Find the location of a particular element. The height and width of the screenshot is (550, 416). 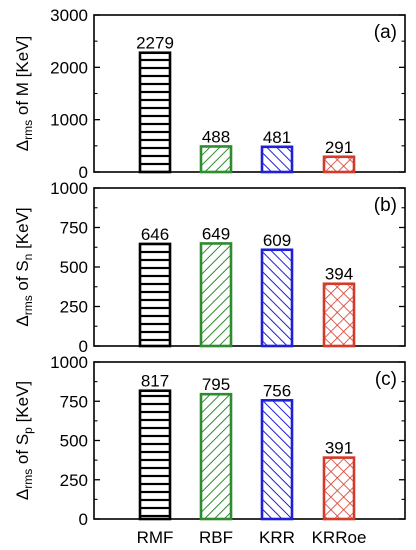

bar-value-label: 481 is located at coordinates (277, 137).